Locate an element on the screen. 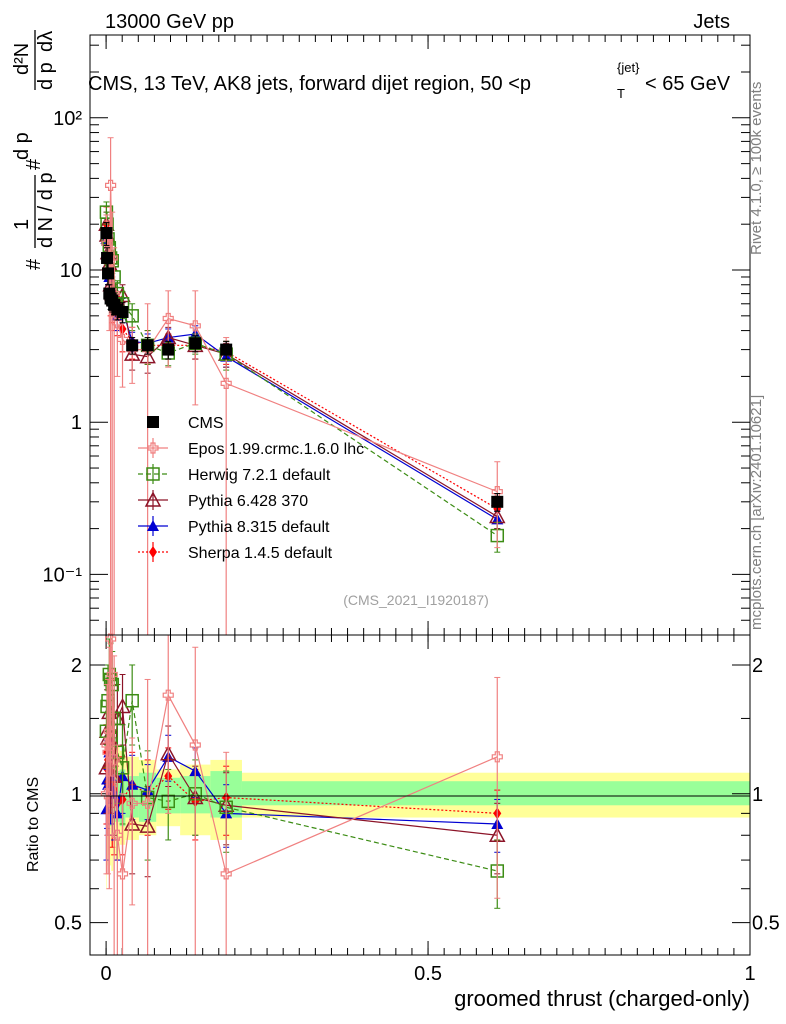 The width and height of the screenshot is (786, 1024). legend-item: Pythia 6.428 370 is located at coordinates (223, 500).